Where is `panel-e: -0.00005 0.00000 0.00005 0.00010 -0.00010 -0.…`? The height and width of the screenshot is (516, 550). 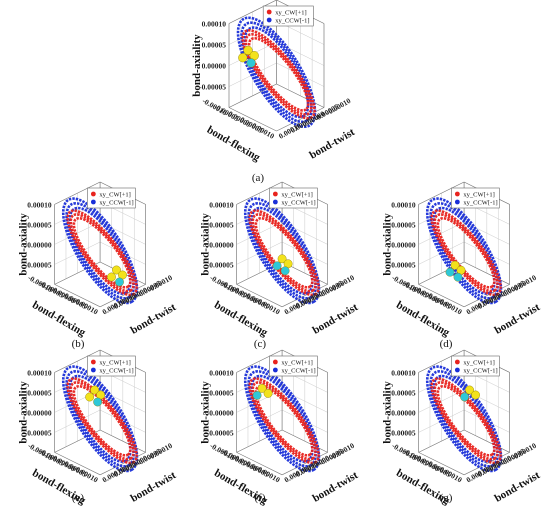
panel-e: -0.00005 0.00000 0.00005 0.00010 -0.00010 -0.… is located at coordinates (91, 429).